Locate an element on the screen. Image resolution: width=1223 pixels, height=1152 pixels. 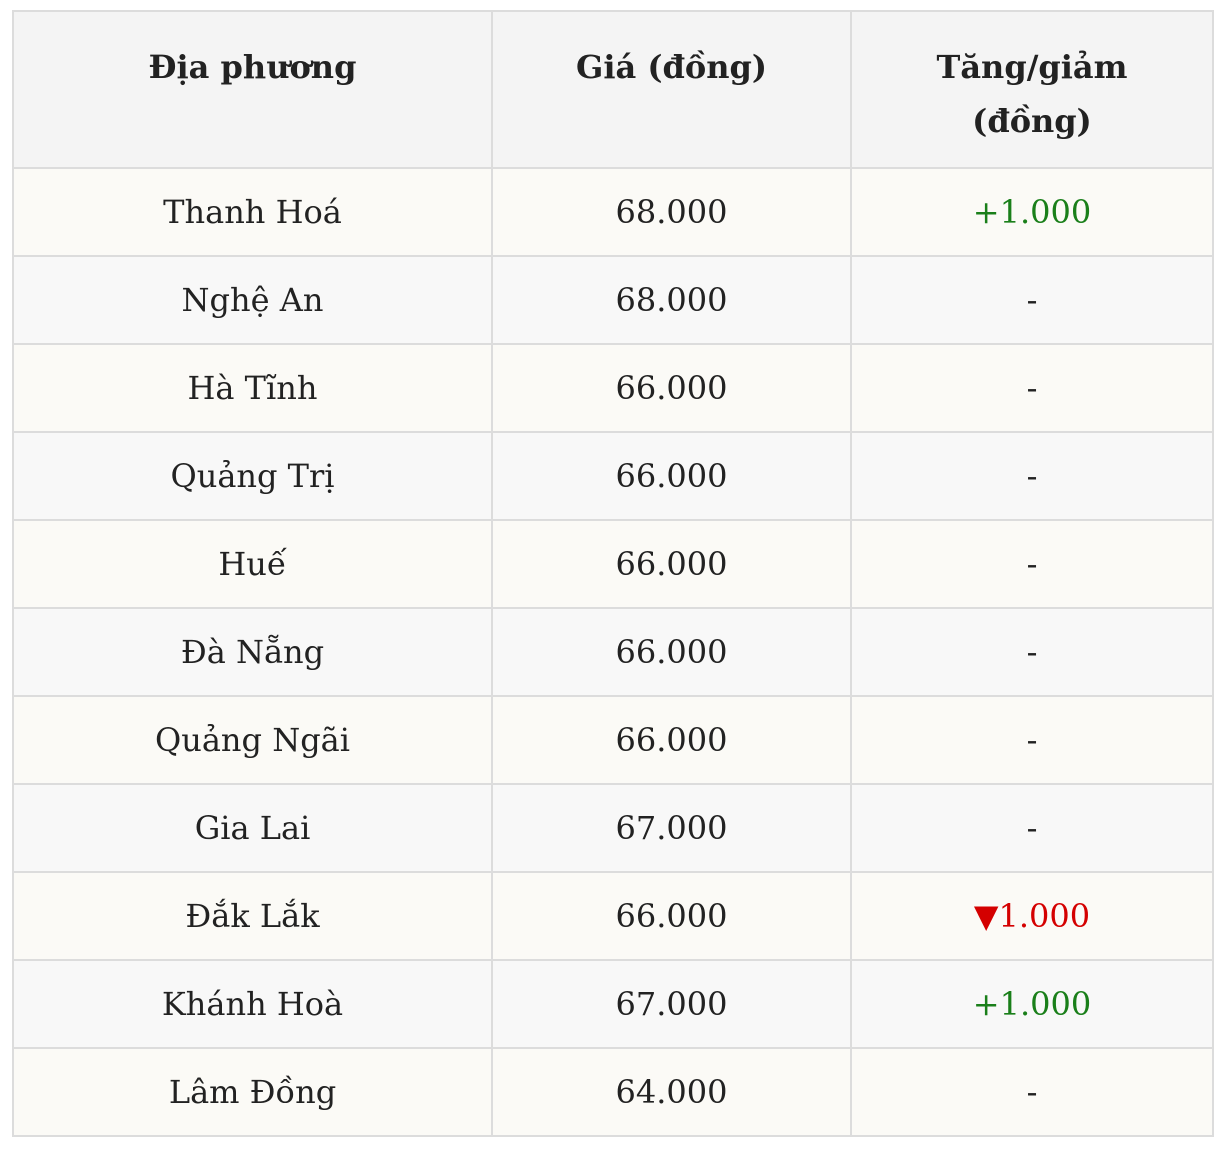
region-cell: Gia Lai is located at coordinates (252, 828).